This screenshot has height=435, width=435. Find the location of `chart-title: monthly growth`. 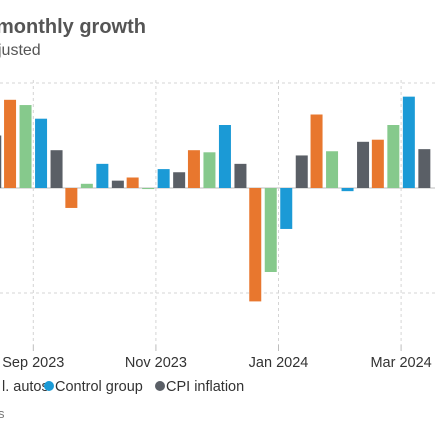

chart-title: monthly growth is located at coordinates (73, 27).